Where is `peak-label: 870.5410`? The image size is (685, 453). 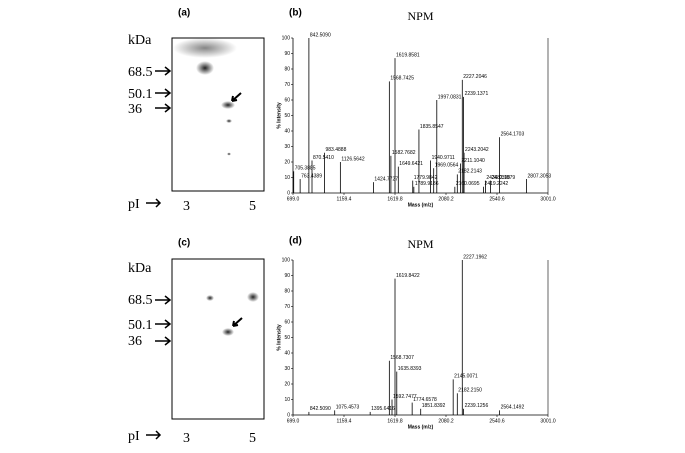 peak-label: 870.5410 is located at coordinates (323, 158).